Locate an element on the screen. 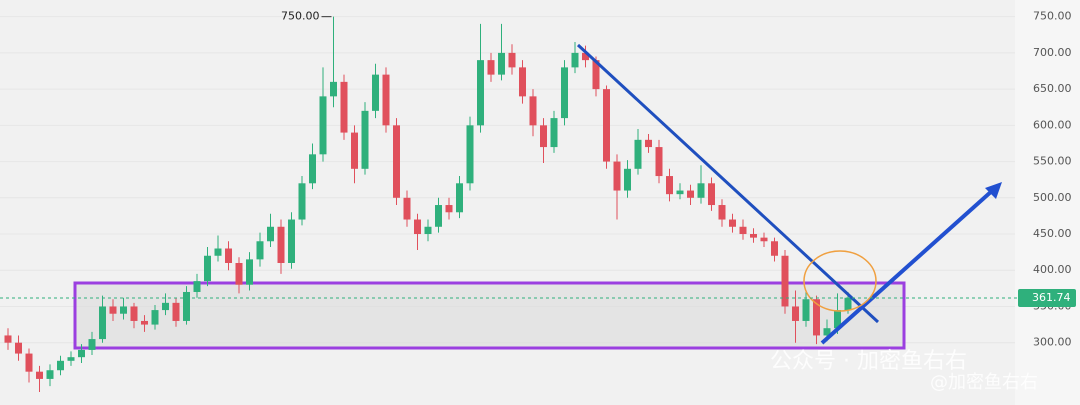  y-tick-label: 750.00 is located at coordinates (1052, 16).